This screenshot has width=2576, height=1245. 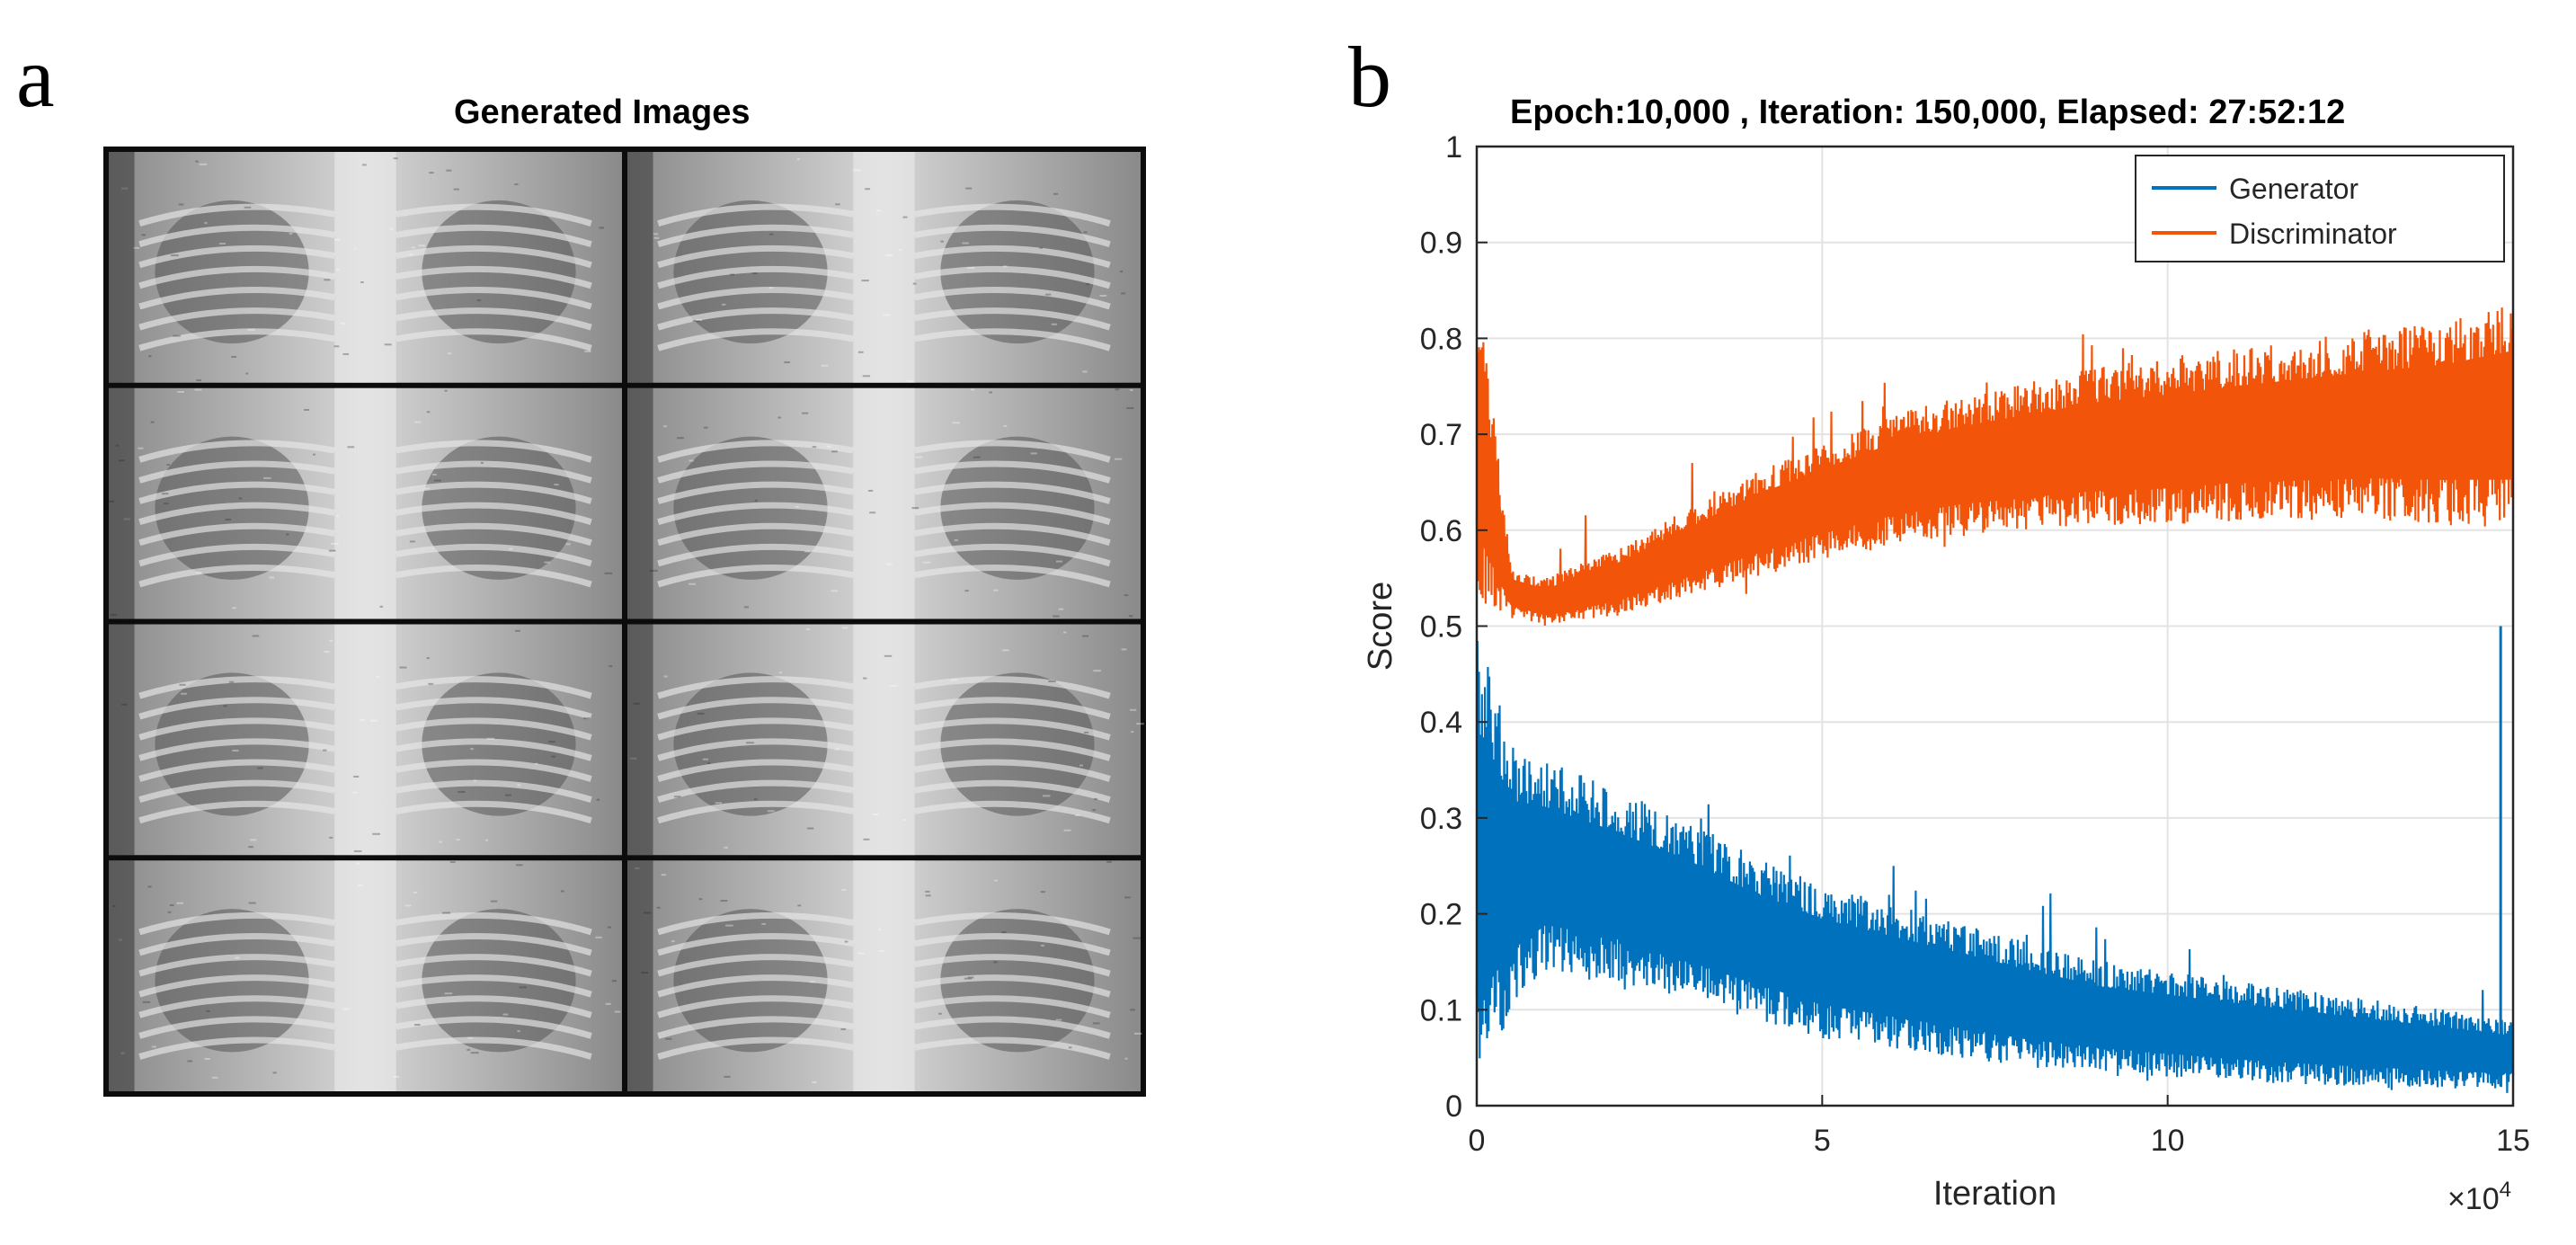 I want to click on y-tick-label: 1, so click(x=1453, y=147).